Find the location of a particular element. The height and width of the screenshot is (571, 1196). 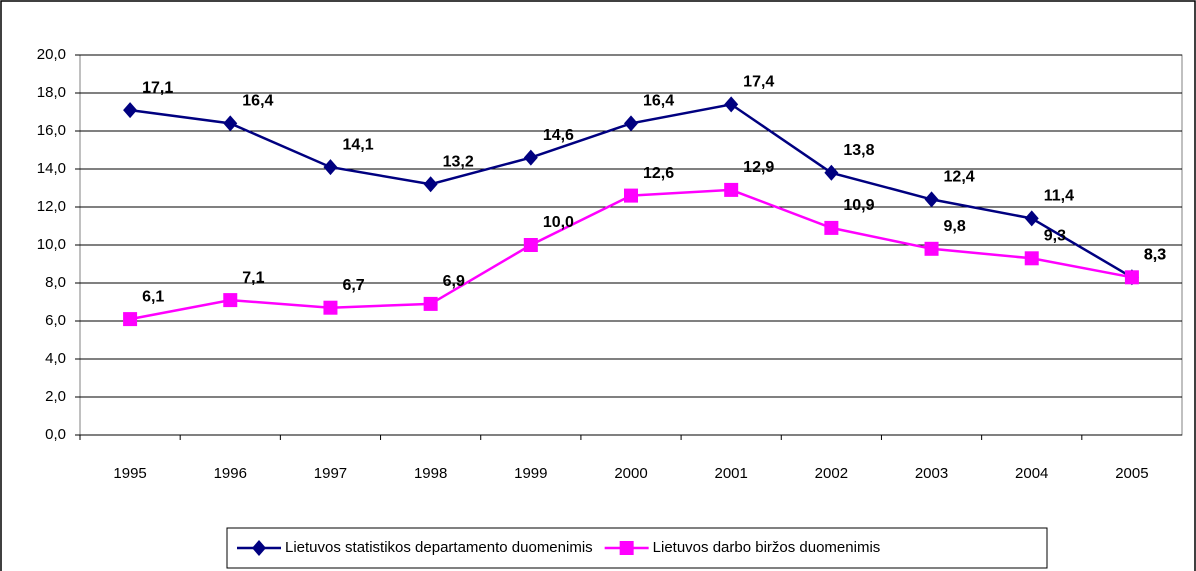

data-label: 17,1 is located at coordinates (157, 87).